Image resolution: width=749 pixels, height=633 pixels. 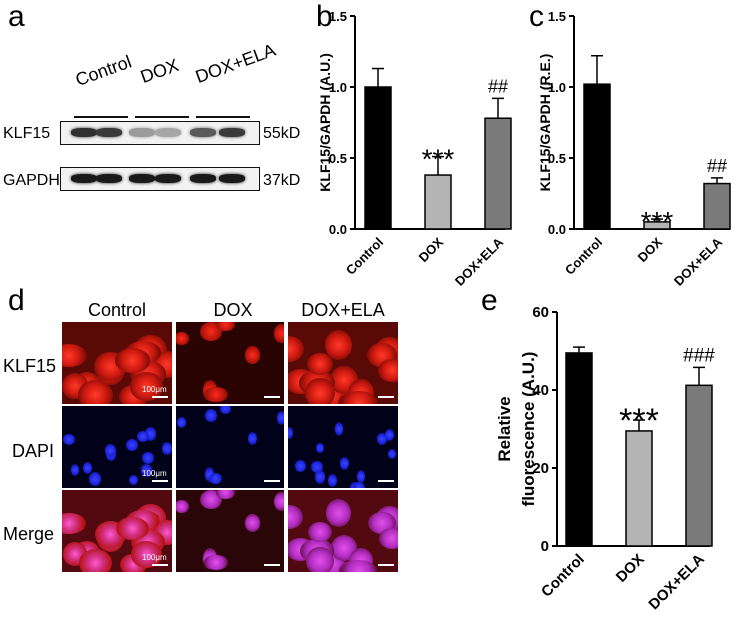 I want to click on wb-lane-label-dox: DOX, so click(x=159, y=71).